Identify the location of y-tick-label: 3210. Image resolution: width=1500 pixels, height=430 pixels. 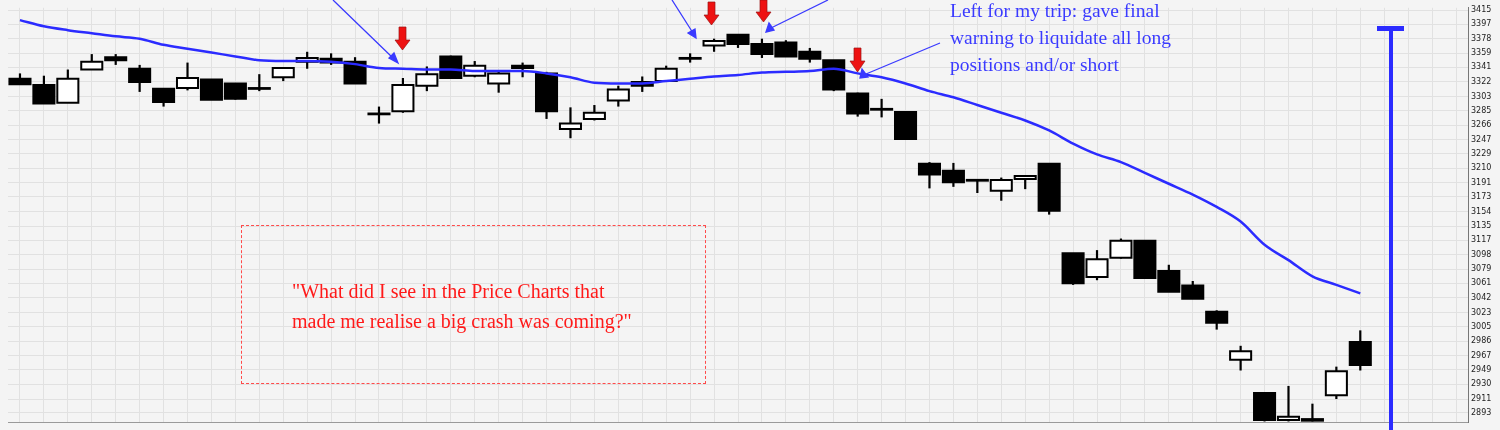
(1481, 168).